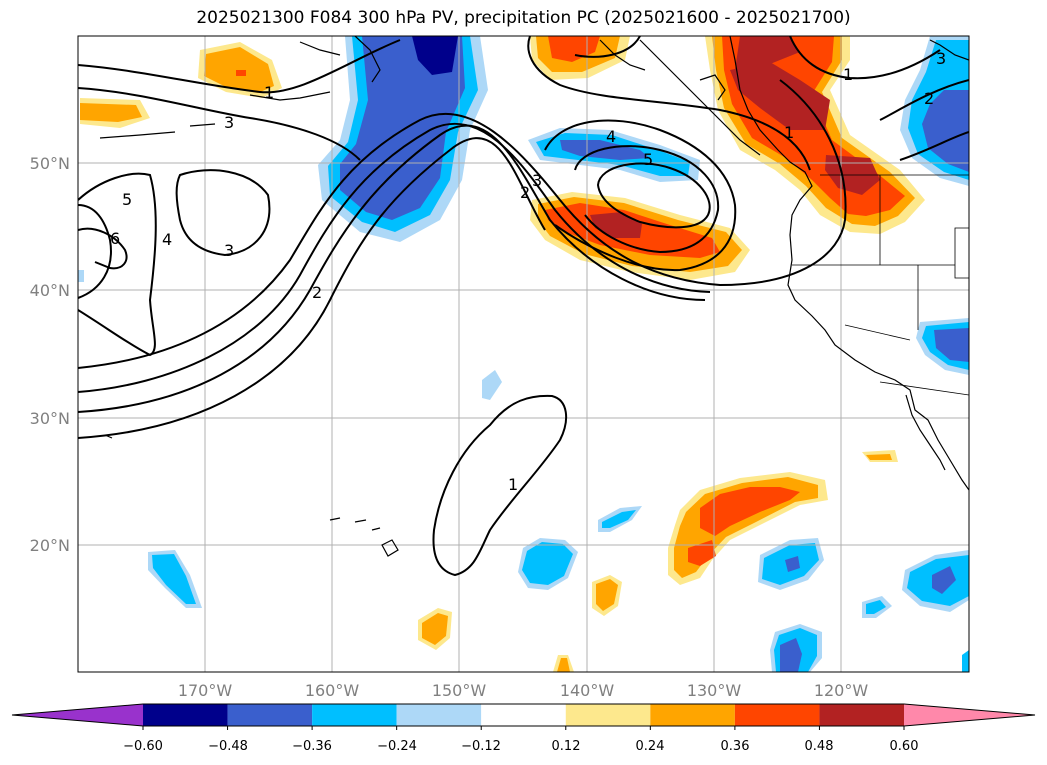 The width and height of the screenshot is (1047, 765). What do you see at coordinates (50, 354) in the screenshot?
I see `latitude-labels: 50°N 40°N 30°N 20°N` at bounding box center [50, 354].